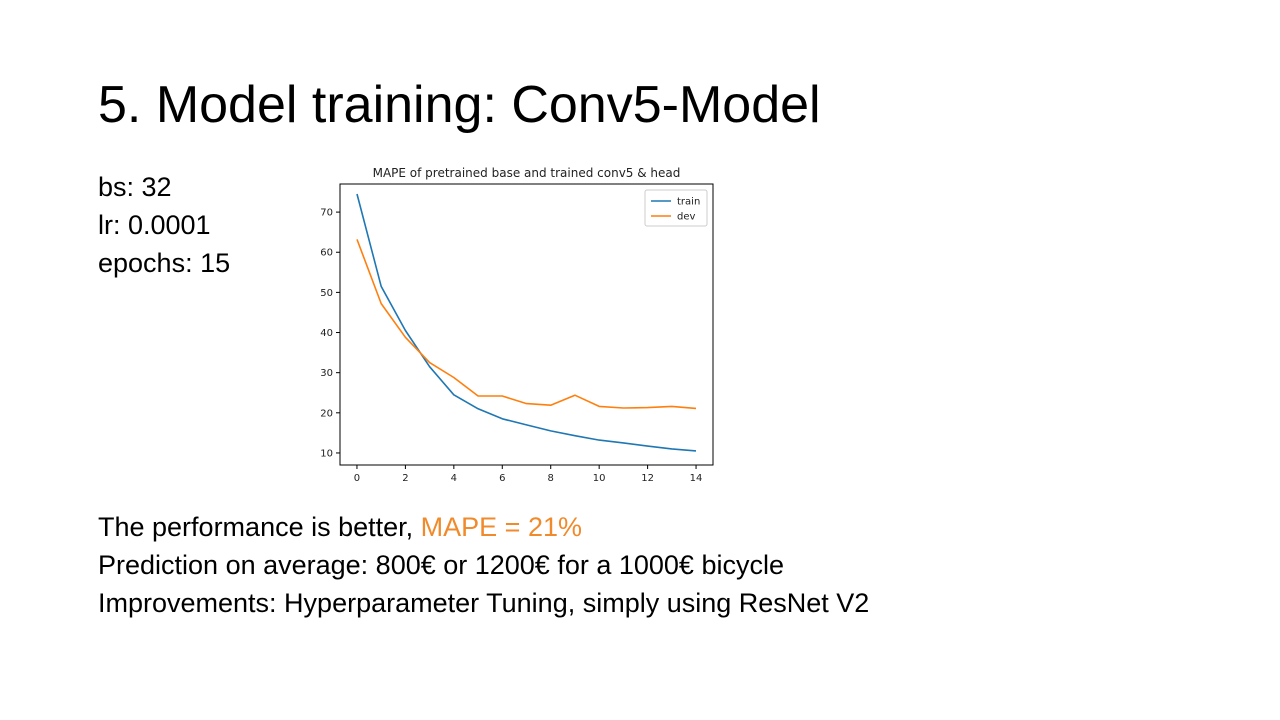 This screenshot has width=1280, height=720. Describe the element at coordinates (454, 478) in the screenshot. I see `x-tick-label: 4` at that location.